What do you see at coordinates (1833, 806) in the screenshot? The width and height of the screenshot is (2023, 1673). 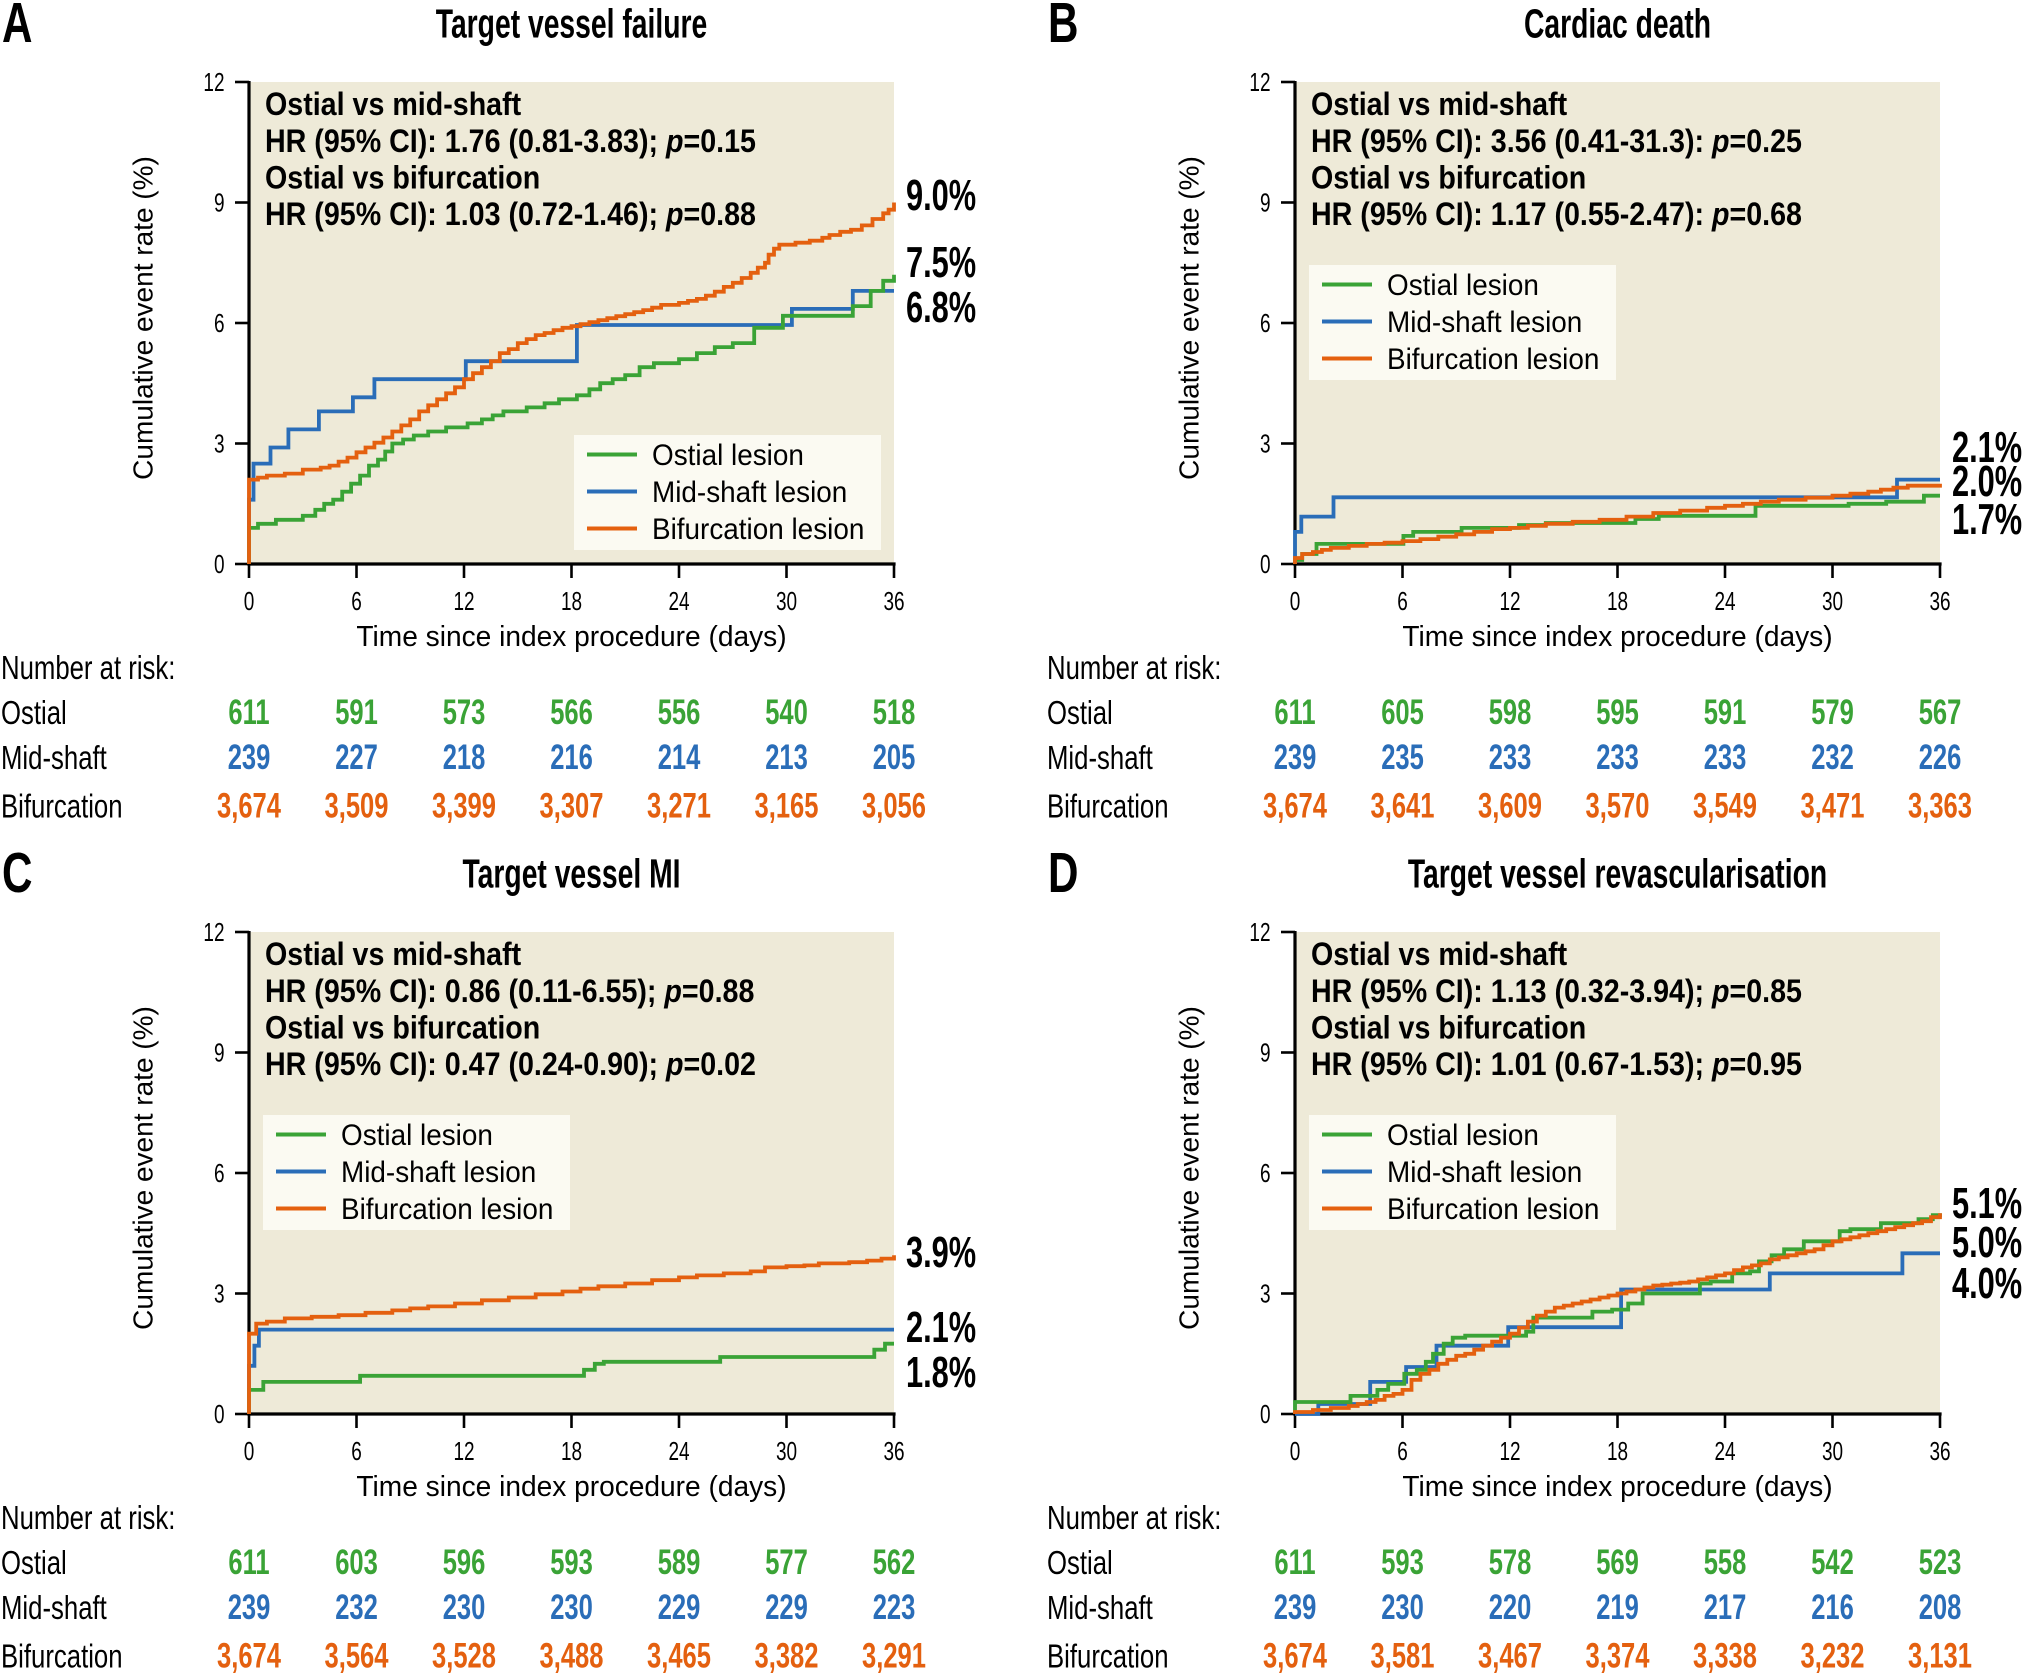 I see `svg-text: 3,471` at bounding box center [1833, 806].